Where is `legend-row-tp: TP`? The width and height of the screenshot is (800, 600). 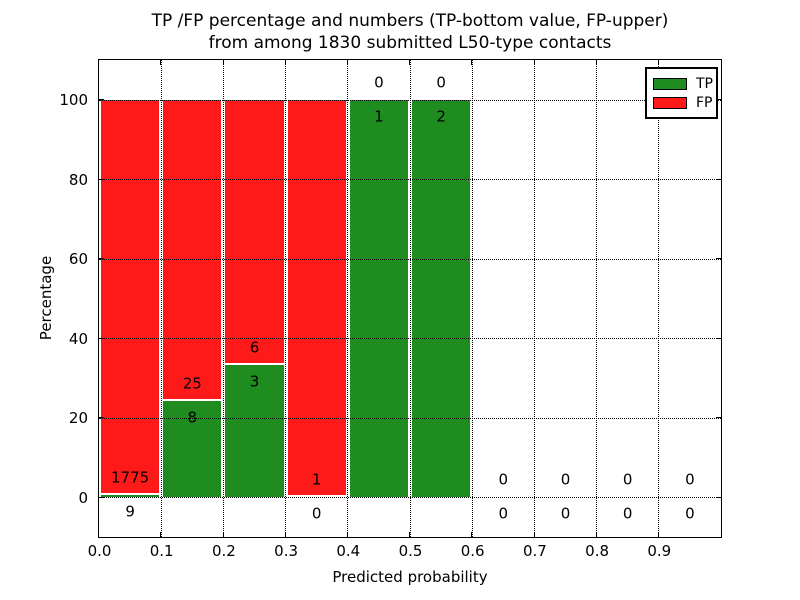
legend-row-tp: TP is located at coordinates (683, 83).